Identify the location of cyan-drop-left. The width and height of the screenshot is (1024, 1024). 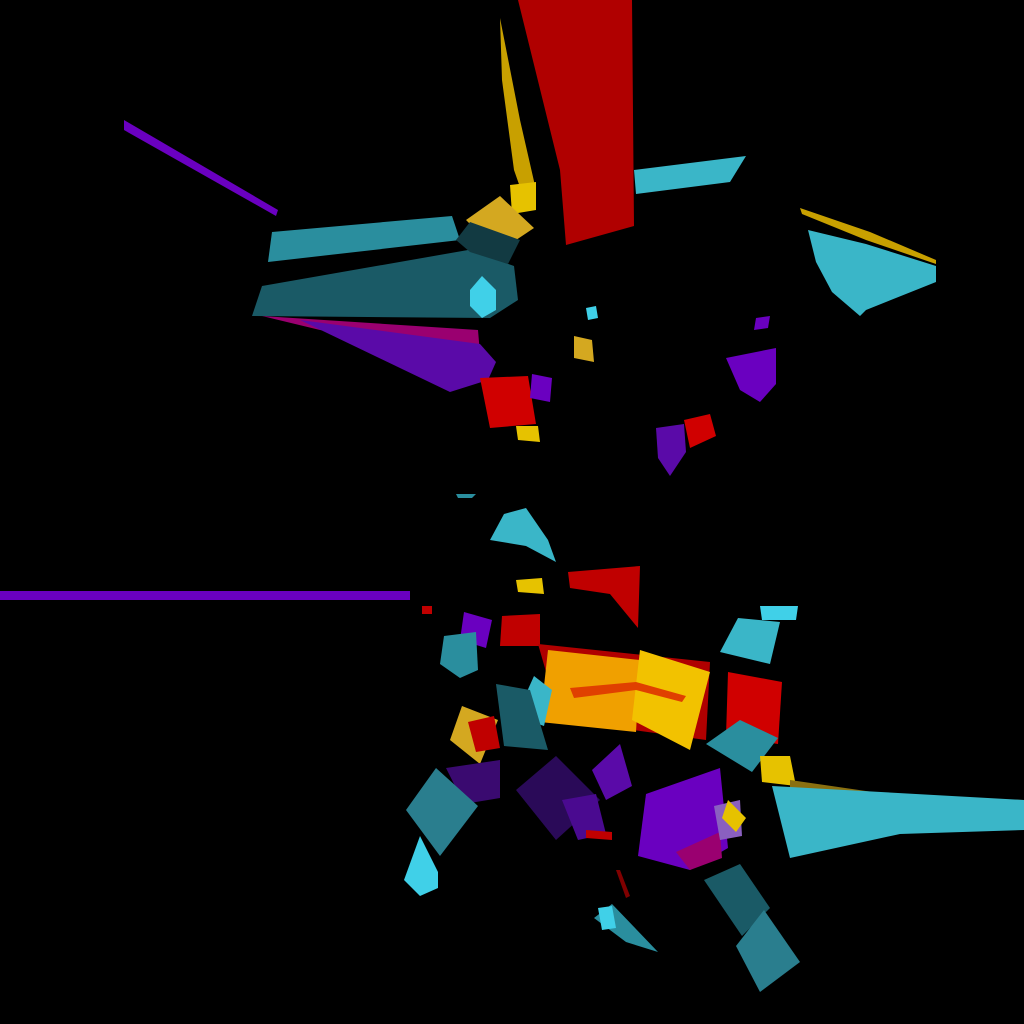
(483, 297).